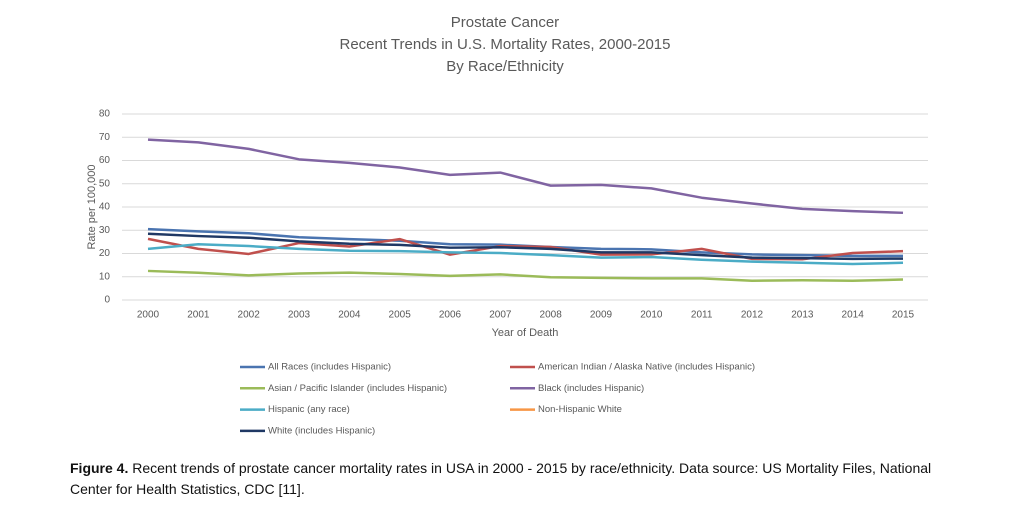 Image resolution: width=1024 pixels, height=520 pixels. Describe the element at coordinates (505, 66) in the screenshot. I see `chart-subtitle: By Race/Ethnicity` at that location.